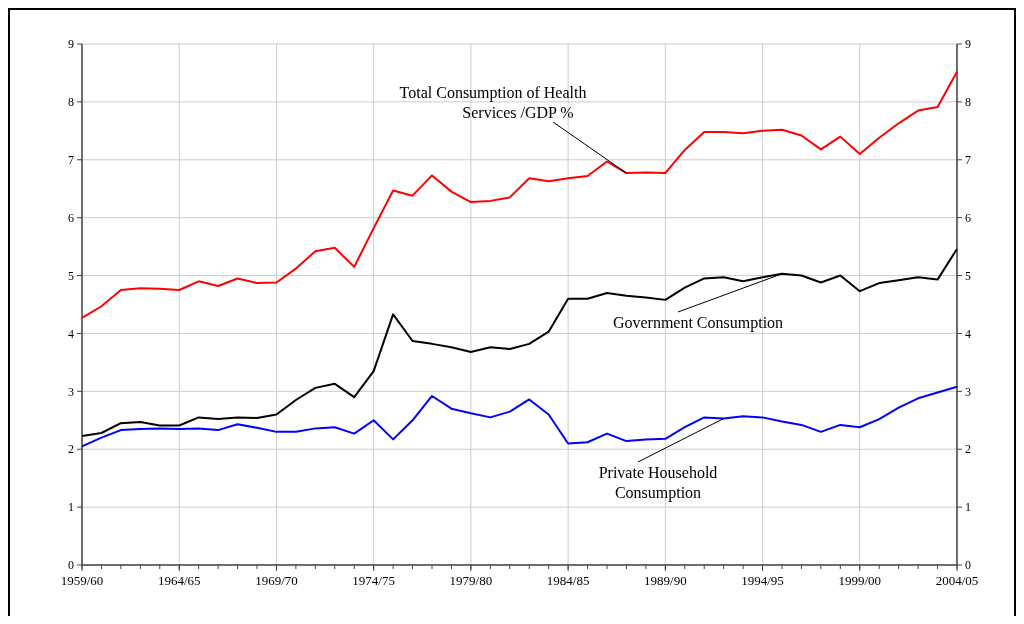  I want to click on y2-tick-label: 7, so click(968, 159).